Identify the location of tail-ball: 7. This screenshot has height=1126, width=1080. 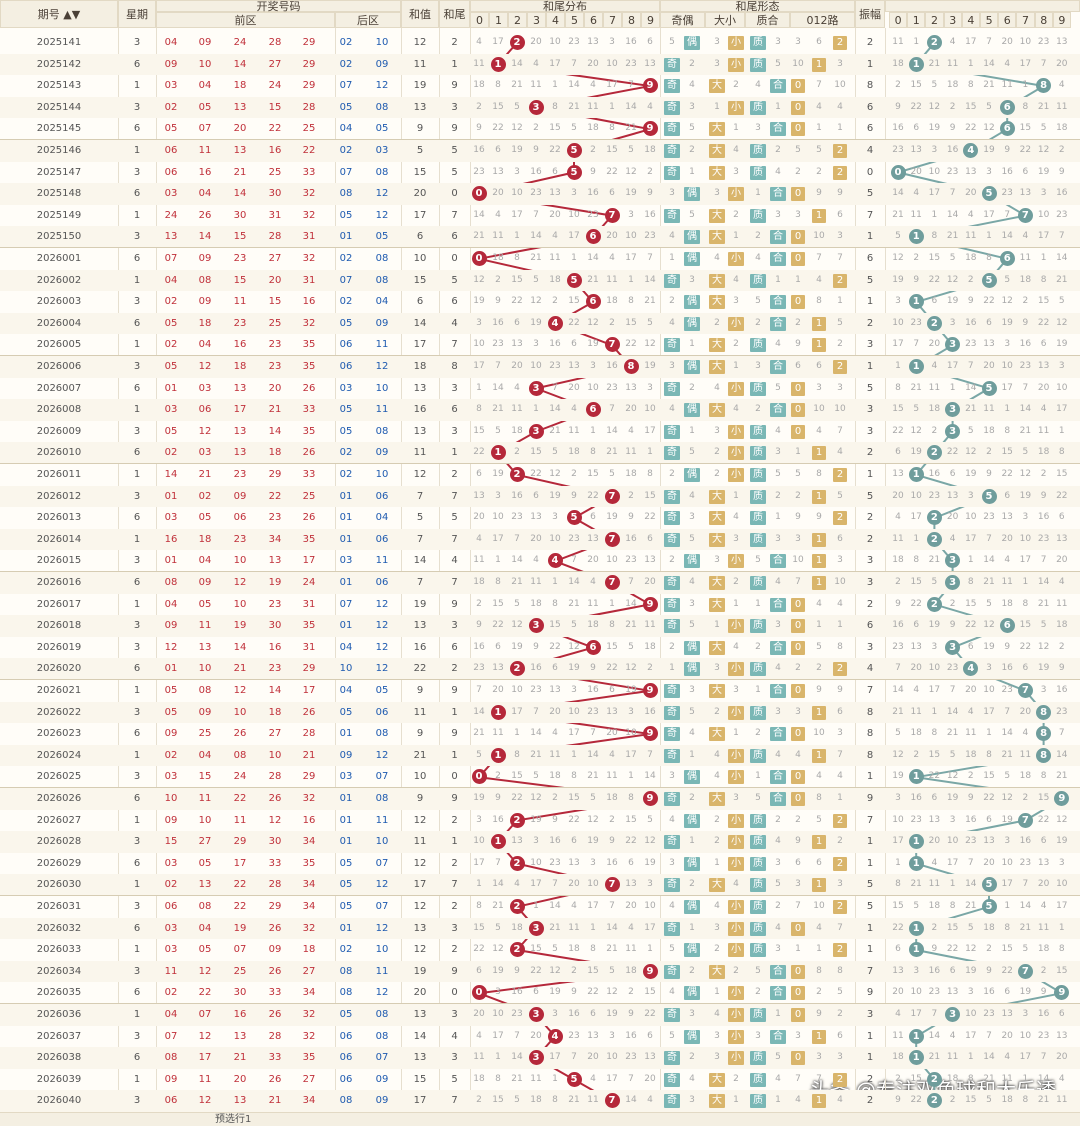
(612, 496).